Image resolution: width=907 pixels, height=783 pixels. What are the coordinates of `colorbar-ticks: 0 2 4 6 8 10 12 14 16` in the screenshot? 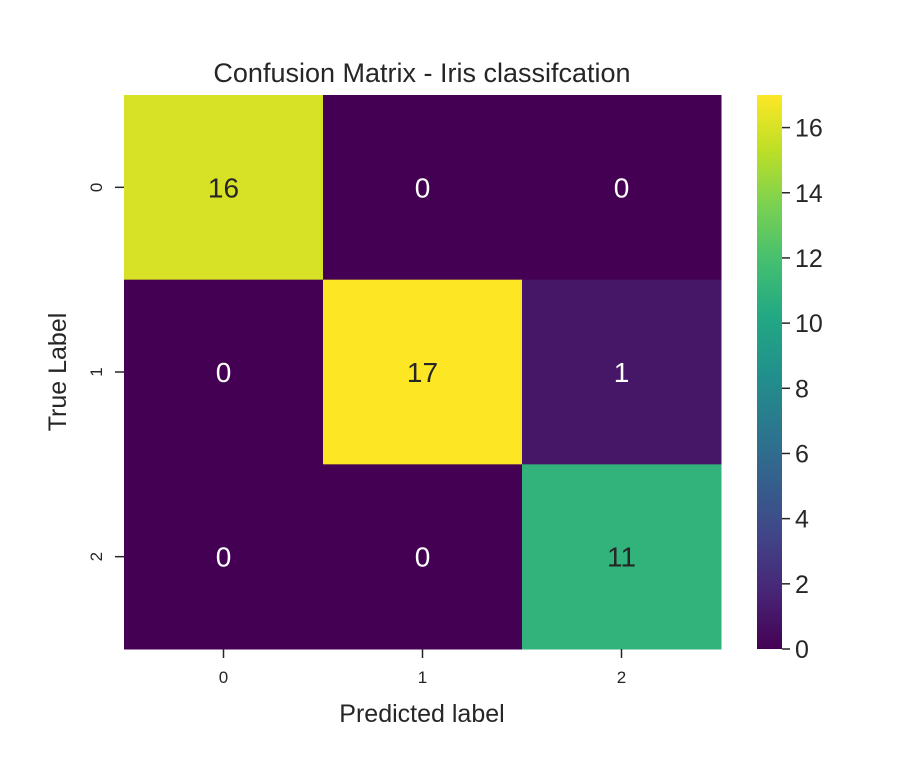 It's located at (802, 389).